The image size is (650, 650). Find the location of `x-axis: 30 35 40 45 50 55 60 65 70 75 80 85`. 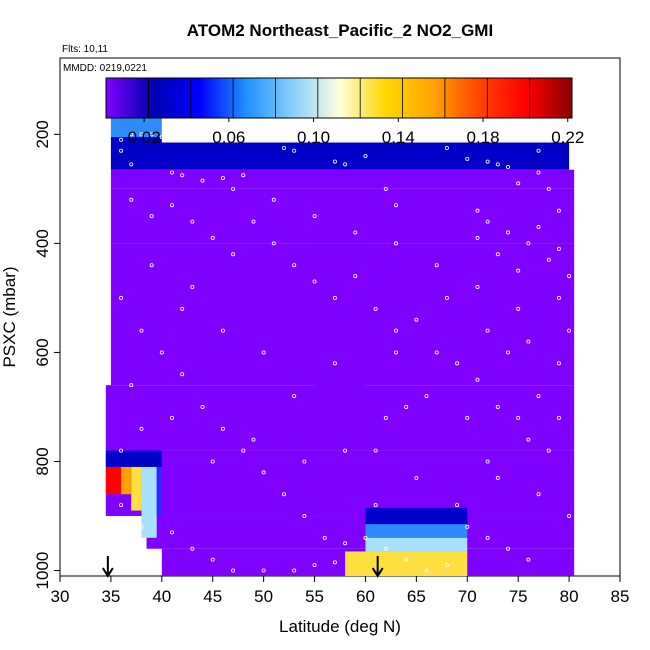

x-axis: 30 35 40 45 50 55 60 65 70 75 80 85 is located at coordinates (340, 591).